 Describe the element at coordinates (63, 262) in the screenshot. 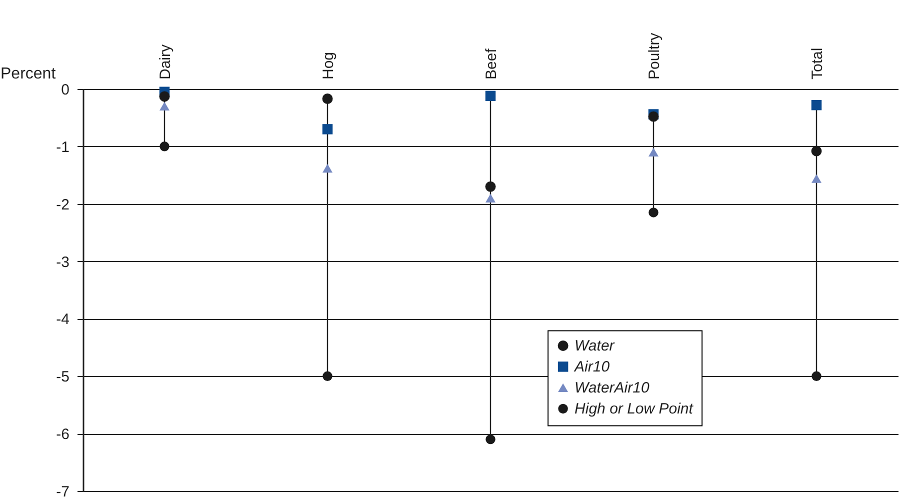

I see `y-tick-label: -3` at that location.